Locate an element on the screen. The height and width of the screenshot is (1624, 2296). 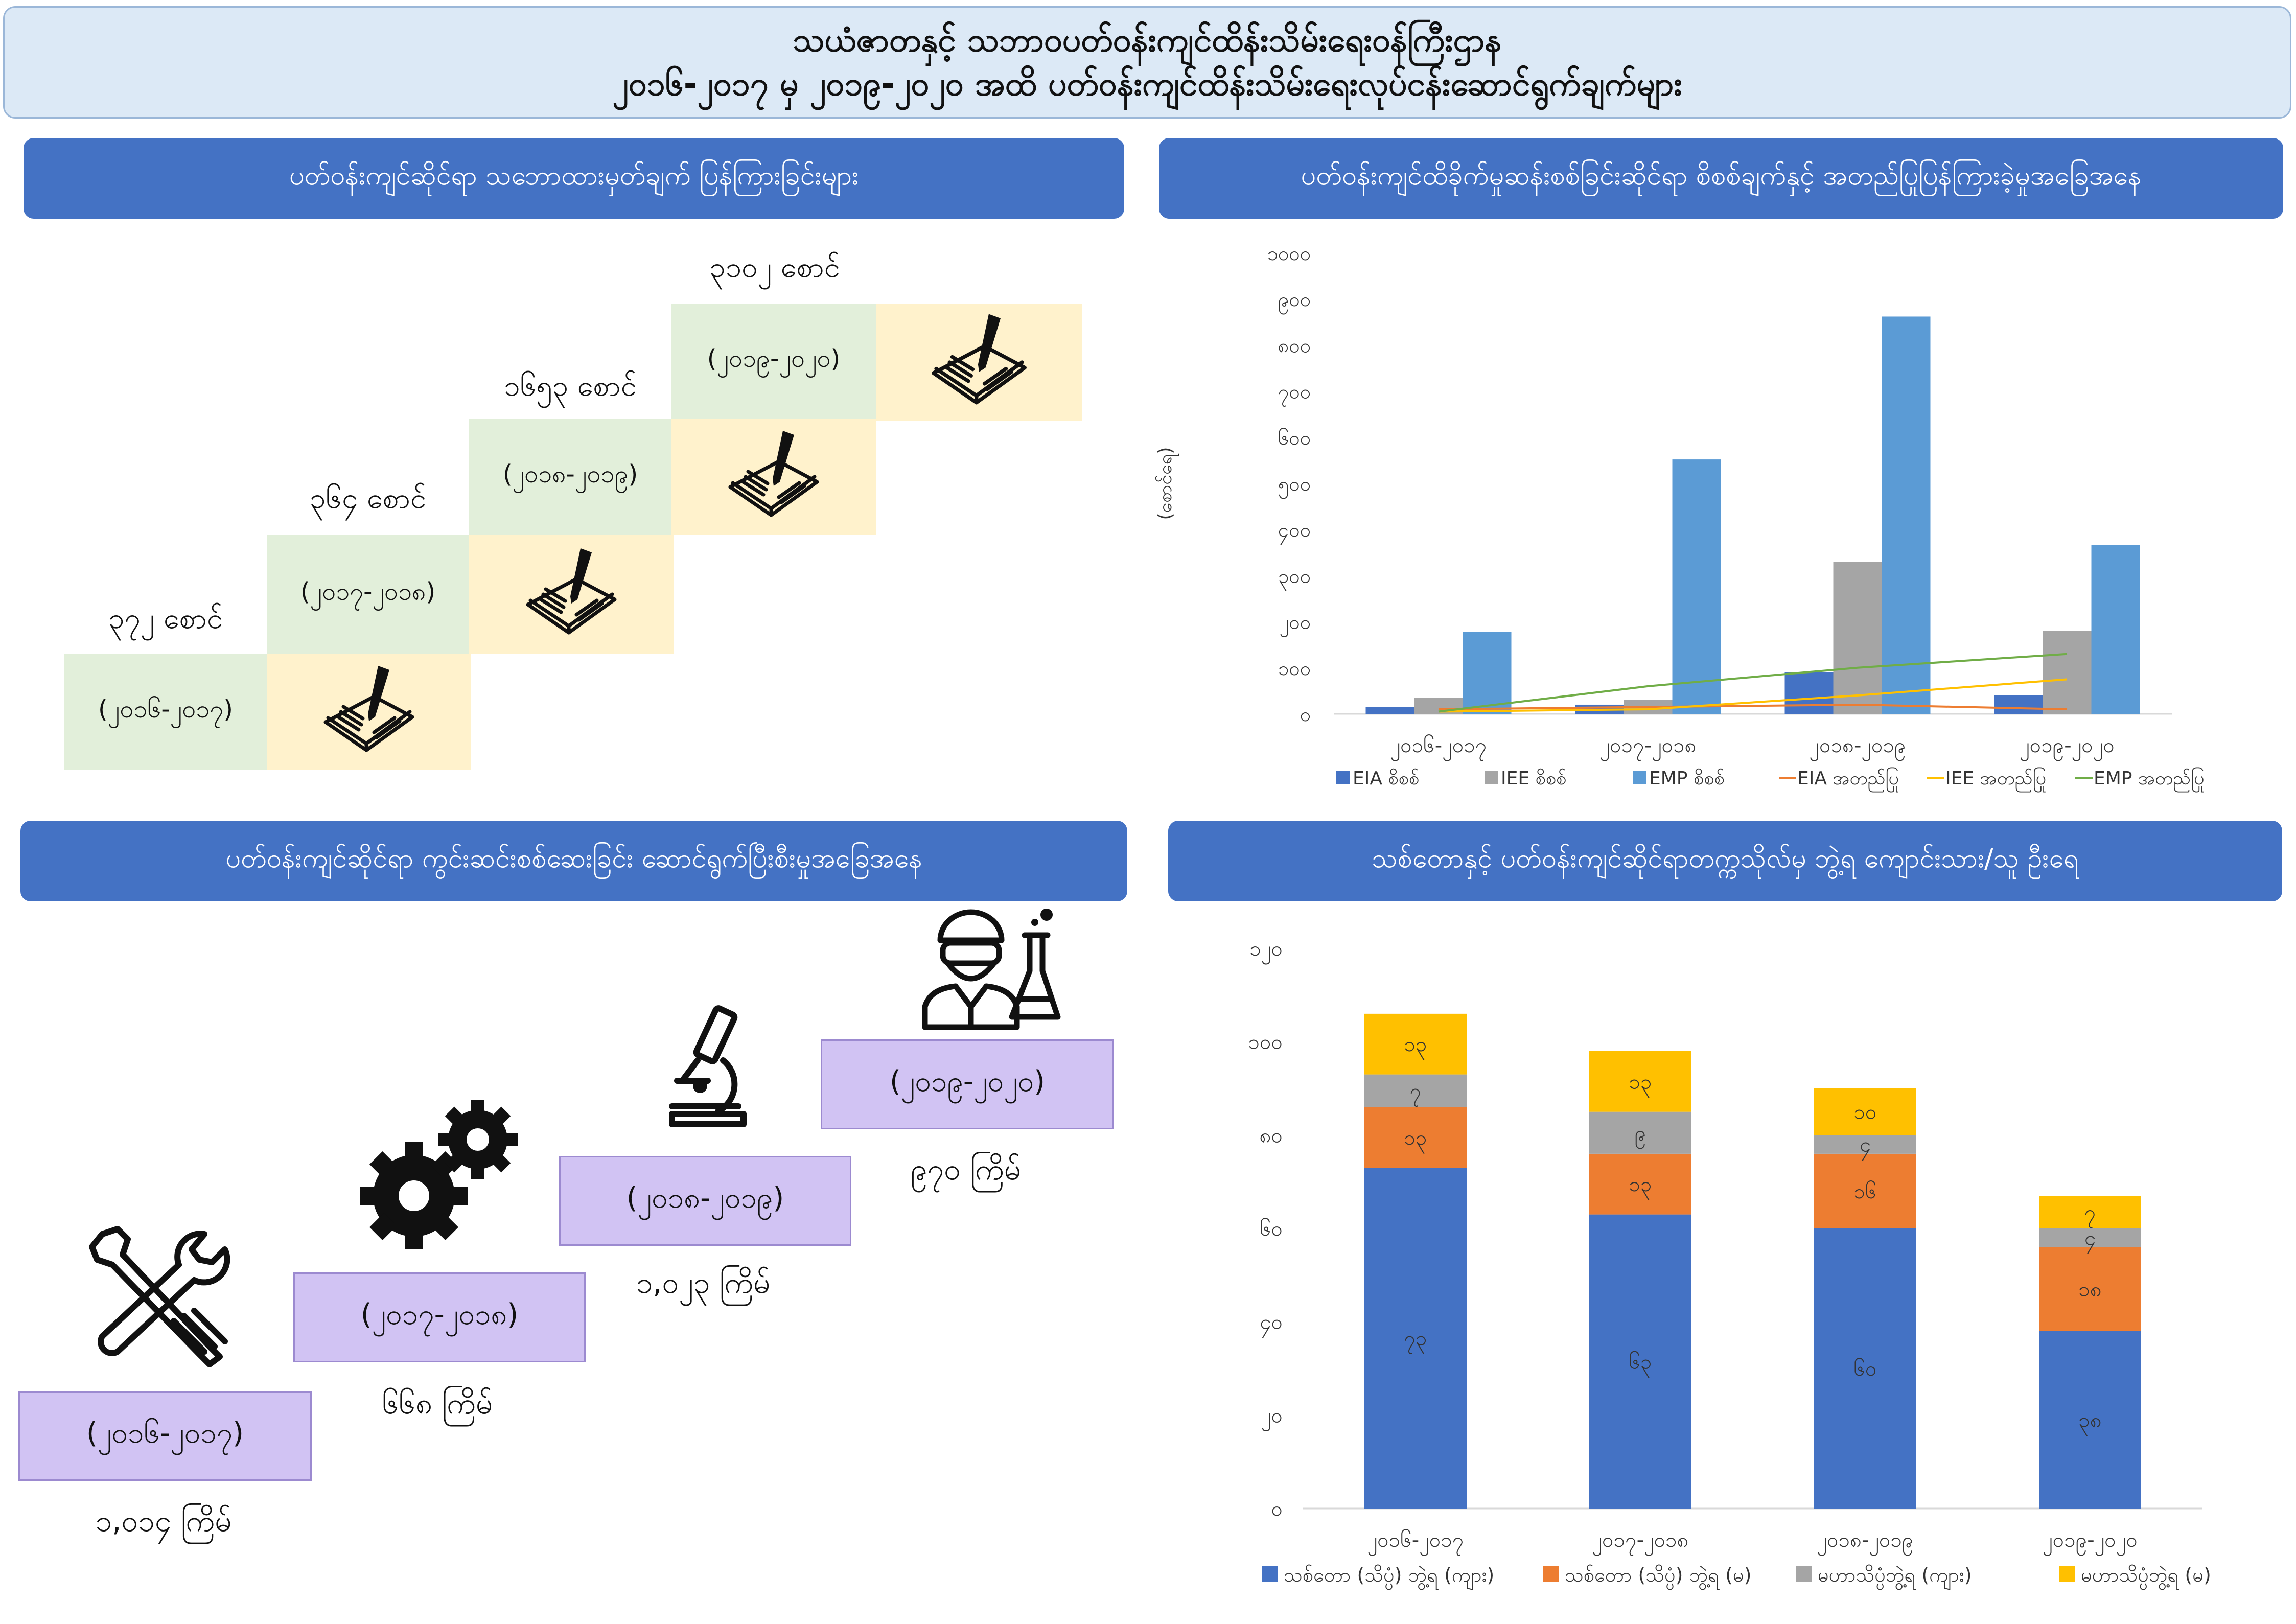
step3-count: ၁၆၅၃ စောင် is located at coordinates (570, 386).